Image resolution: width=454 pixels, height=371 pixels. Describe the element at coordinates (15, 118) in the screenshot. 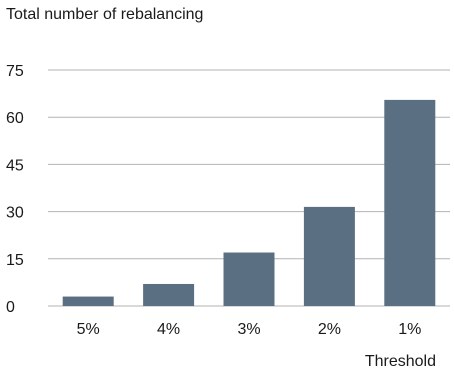

I see `y-tick-label: 60` at that location.